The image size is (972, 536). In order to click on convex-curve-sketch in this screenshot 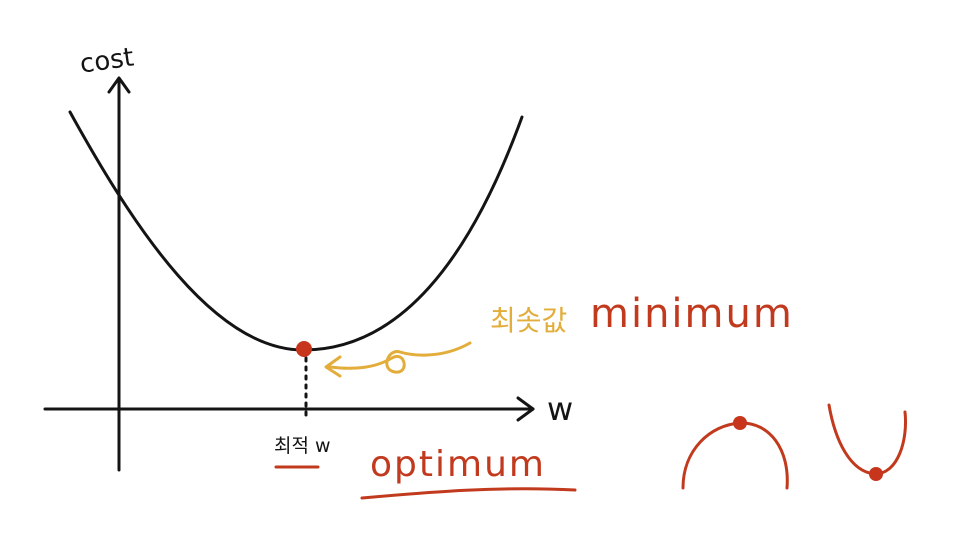, I will do `click(867, 439)`.